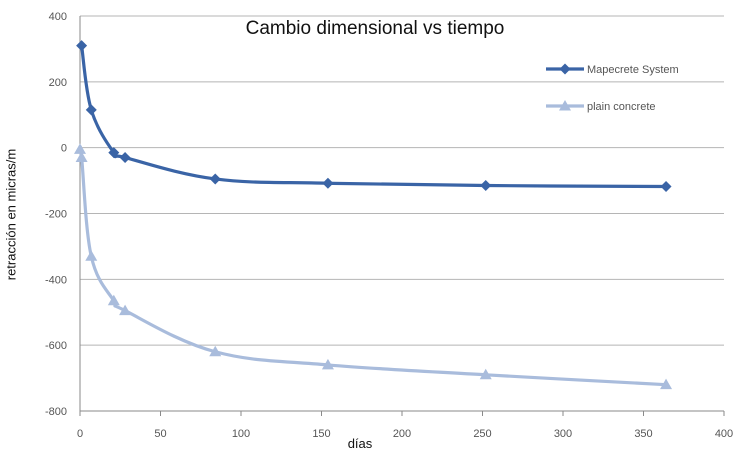 The image size is (739, 452). I want to click on x-axis-label: días, so click(360, 443).